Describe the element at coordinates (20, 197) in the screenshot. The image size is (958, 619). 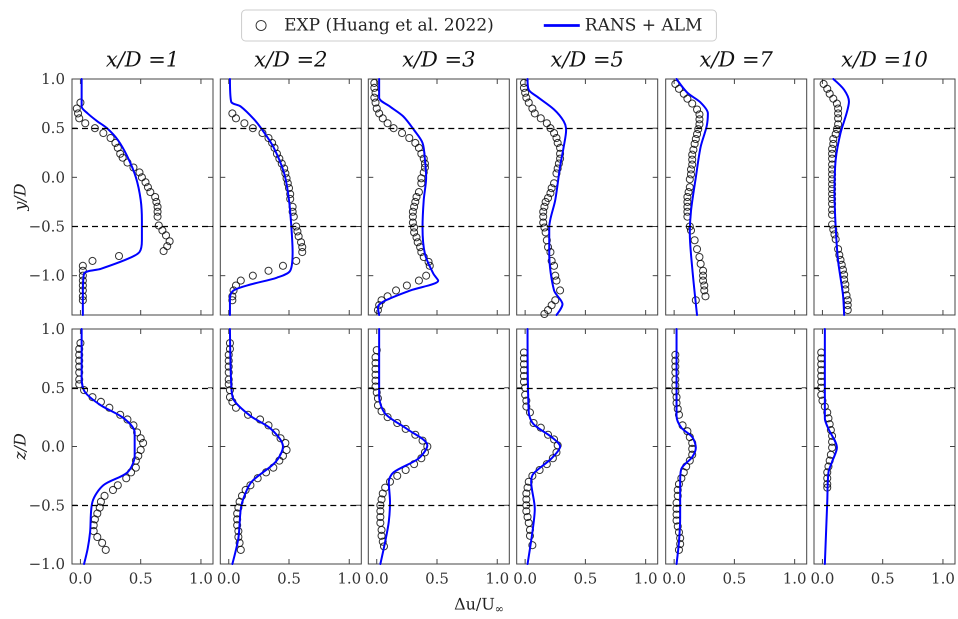
I see `y-axis-title: y/D` at that location.